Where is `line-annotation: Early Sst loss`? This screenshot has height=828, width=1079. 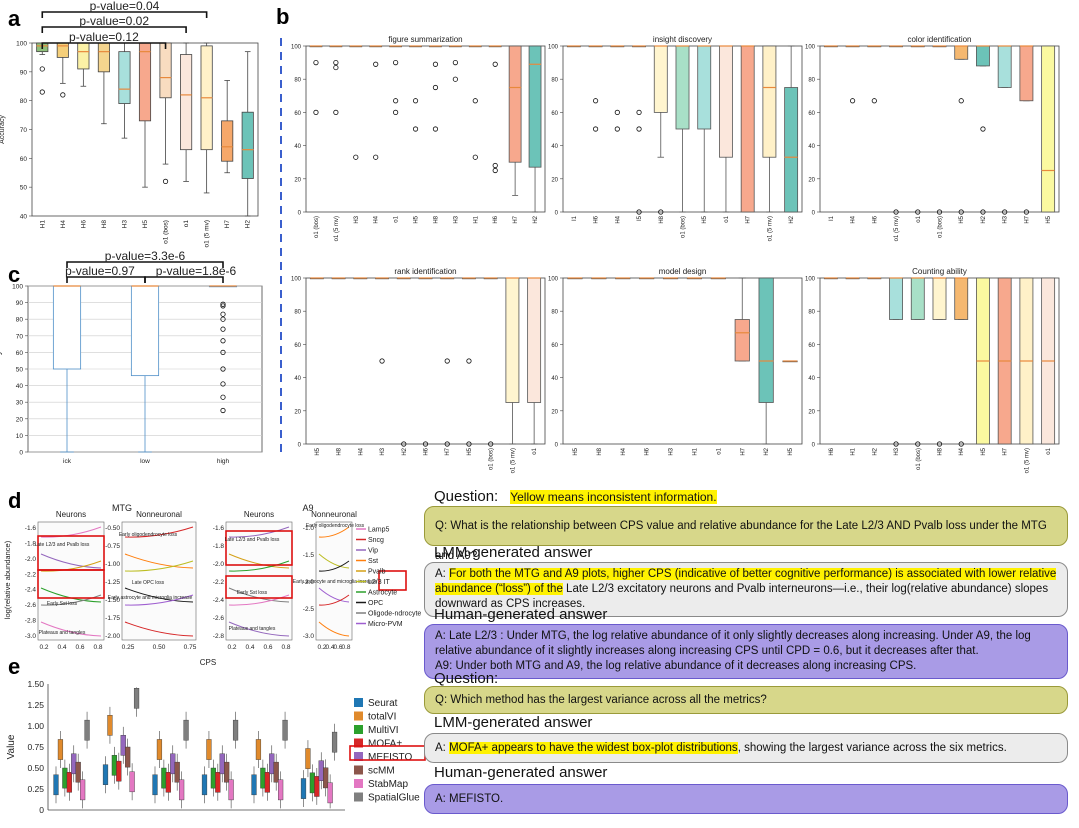 line-annotation: Early Sst loss is located at coordinates (62, 604).